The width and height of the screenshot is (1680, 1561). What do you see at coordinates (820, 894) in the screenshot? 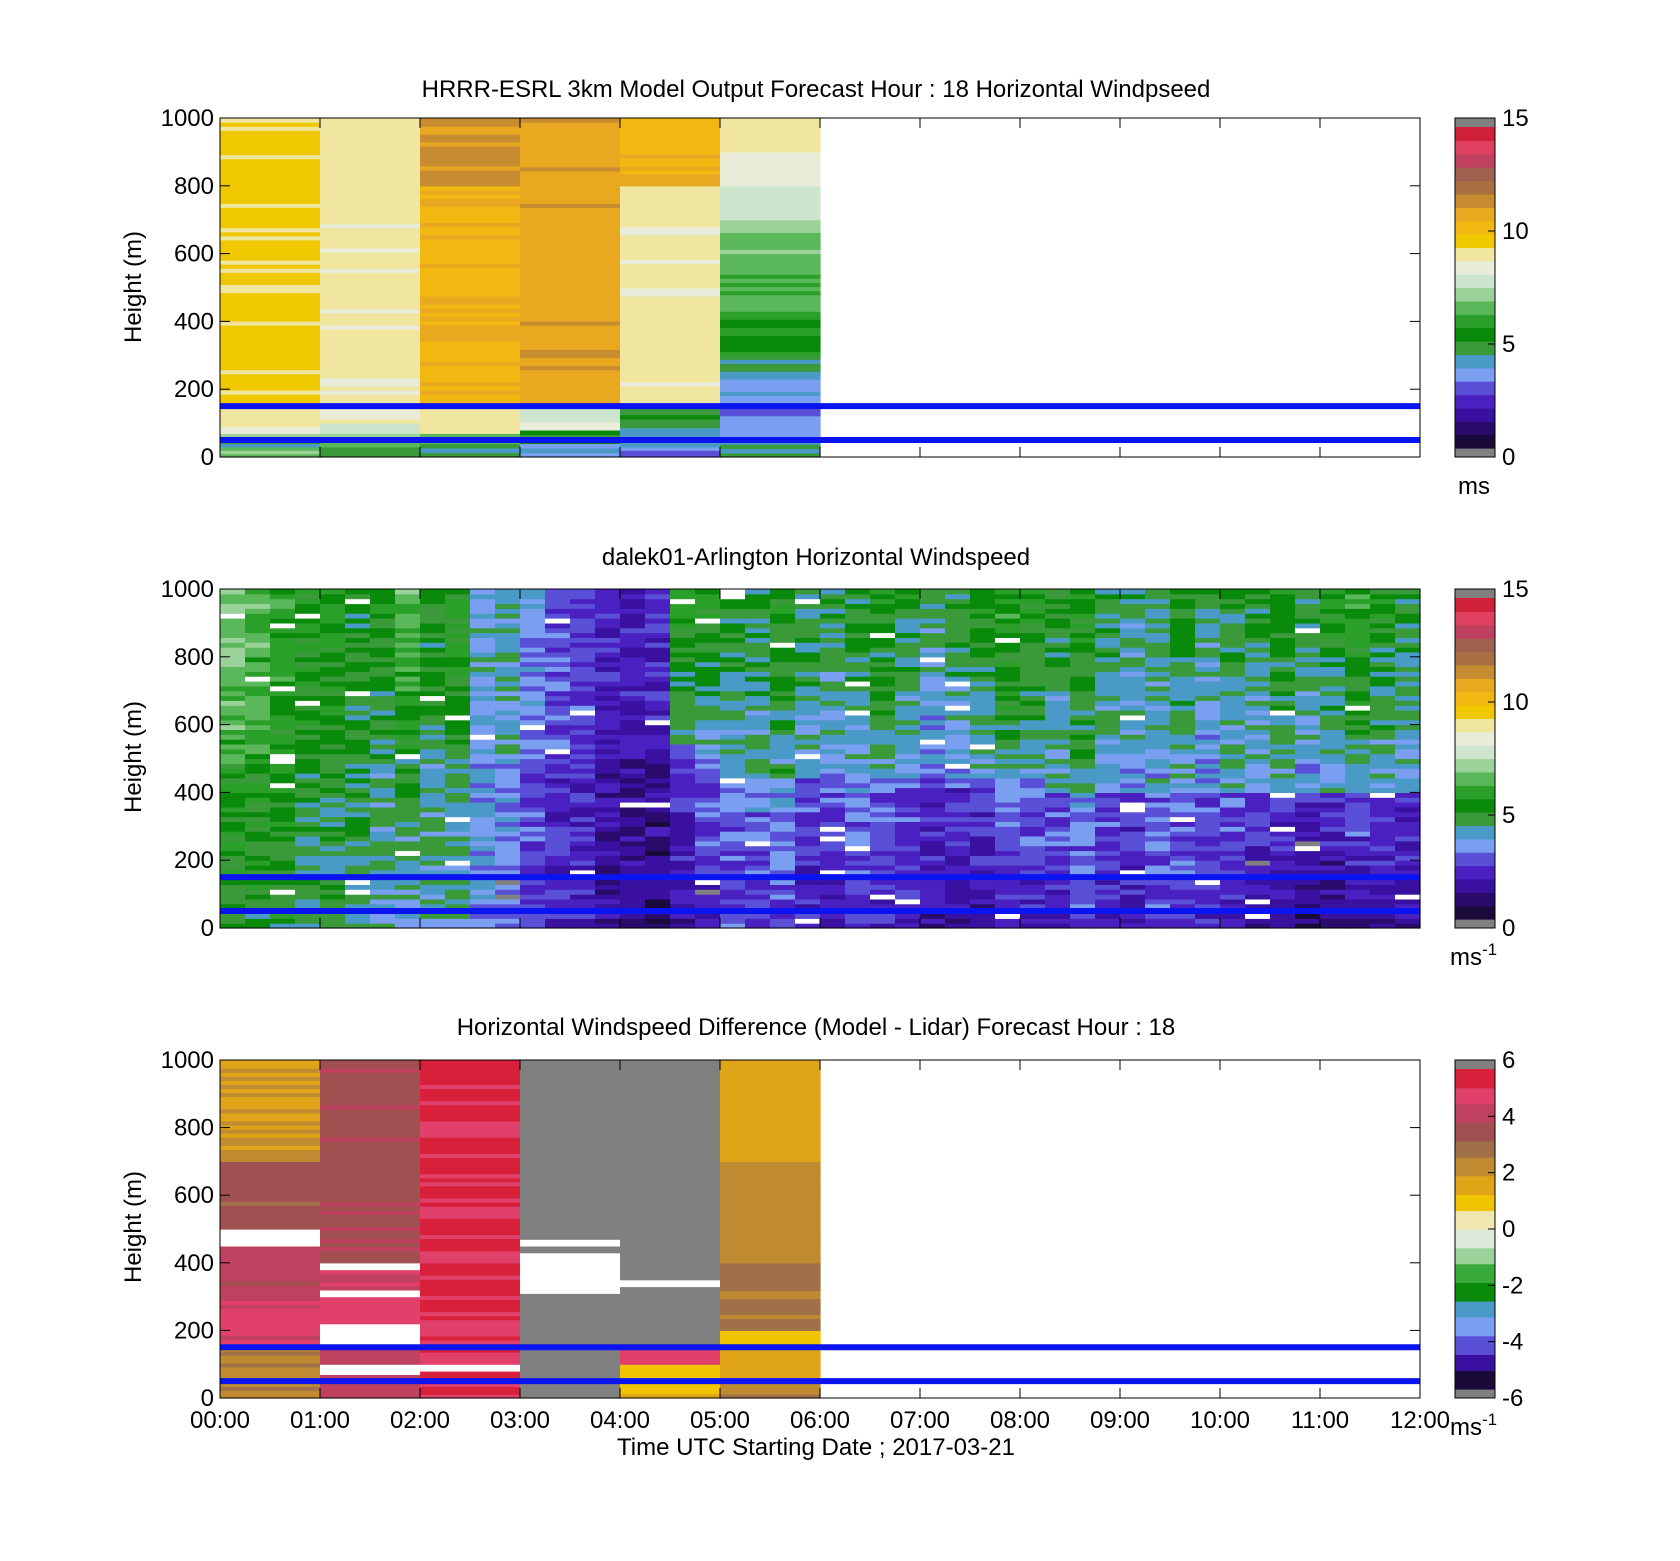
I see `lidar-reference-lines` at bounding box center [820, 894].